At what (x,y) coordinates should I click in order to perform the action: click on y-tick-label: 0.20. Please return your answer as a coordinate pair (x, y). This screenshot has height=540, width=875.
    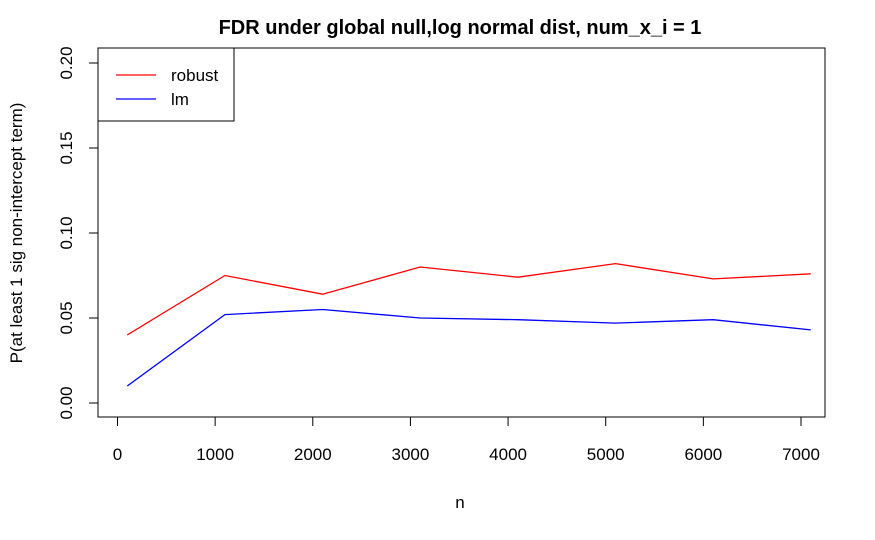
    Looking at the image, I should click on (66, 62).